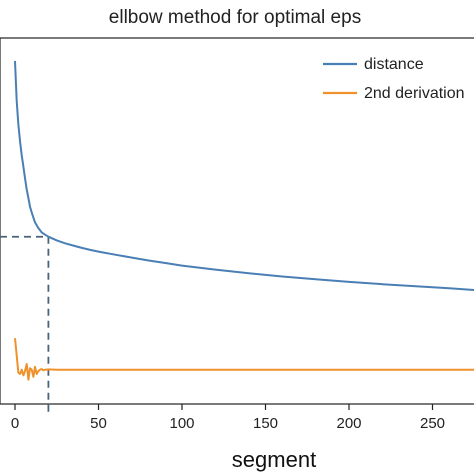 Image resolution: width=474 pixels, height=474 pixels. Describe the element at coordinates (274, 459) in the screenshot. I see `x-axis-label: segment` at that location.